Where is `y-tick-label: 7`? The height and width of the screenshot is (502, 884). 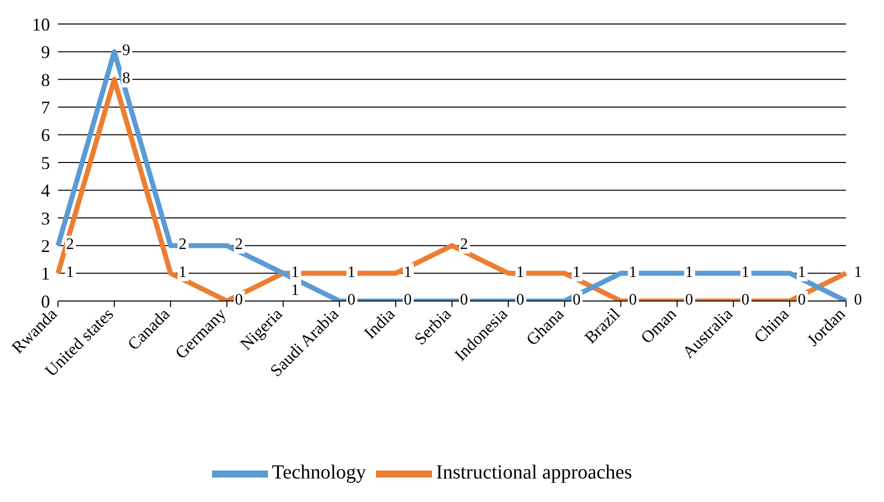
y-tick-label: 7 is located at coordinates (45, 107).